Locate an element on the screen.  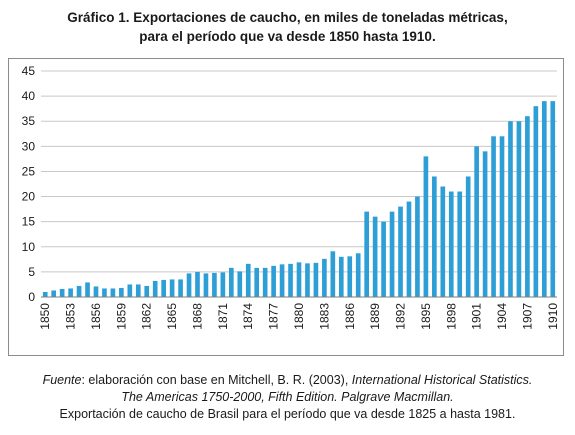
bar-1901 is located at coordinates (476, 221).